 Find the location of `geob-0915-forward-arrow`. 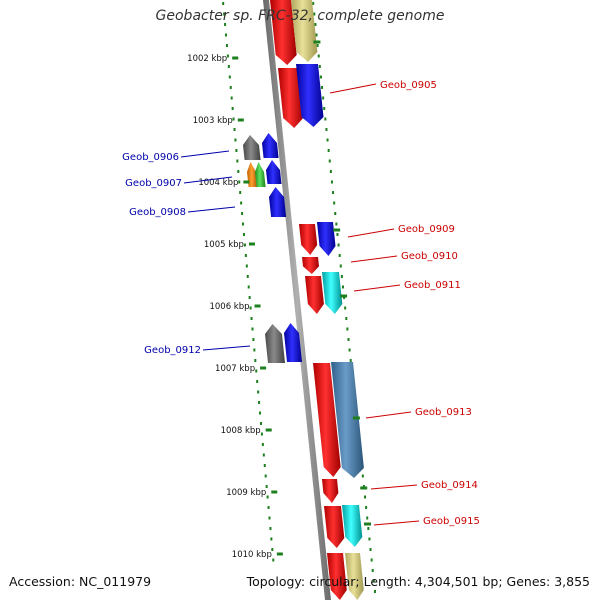

geob-0915-forward-arrow is located at coordinates (352, 526).